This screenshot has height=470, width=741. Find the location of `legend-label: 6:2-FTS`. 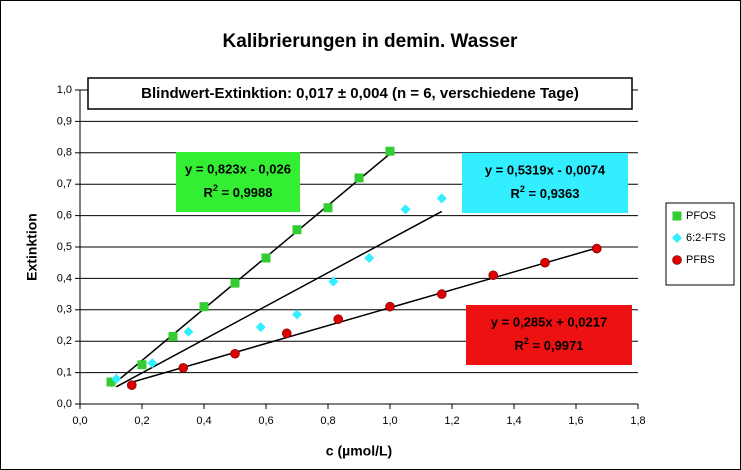

legend-label: 6:2-FTS is located at coordinates (706, 238).